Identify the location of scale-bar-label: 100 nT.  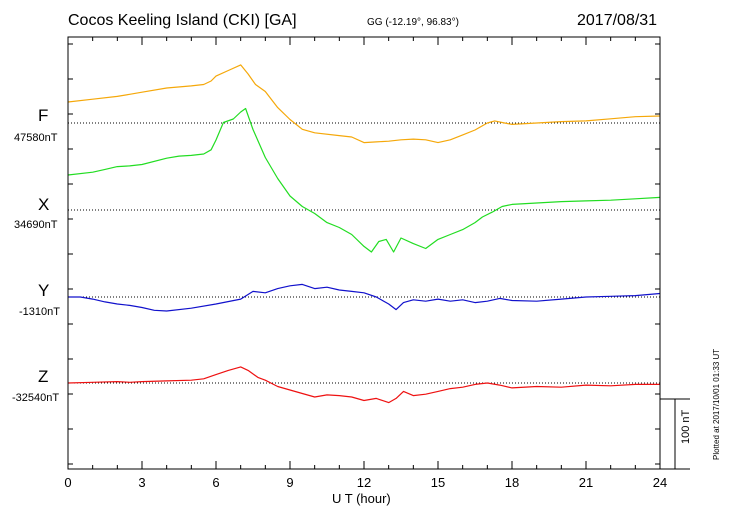
(686, 426).